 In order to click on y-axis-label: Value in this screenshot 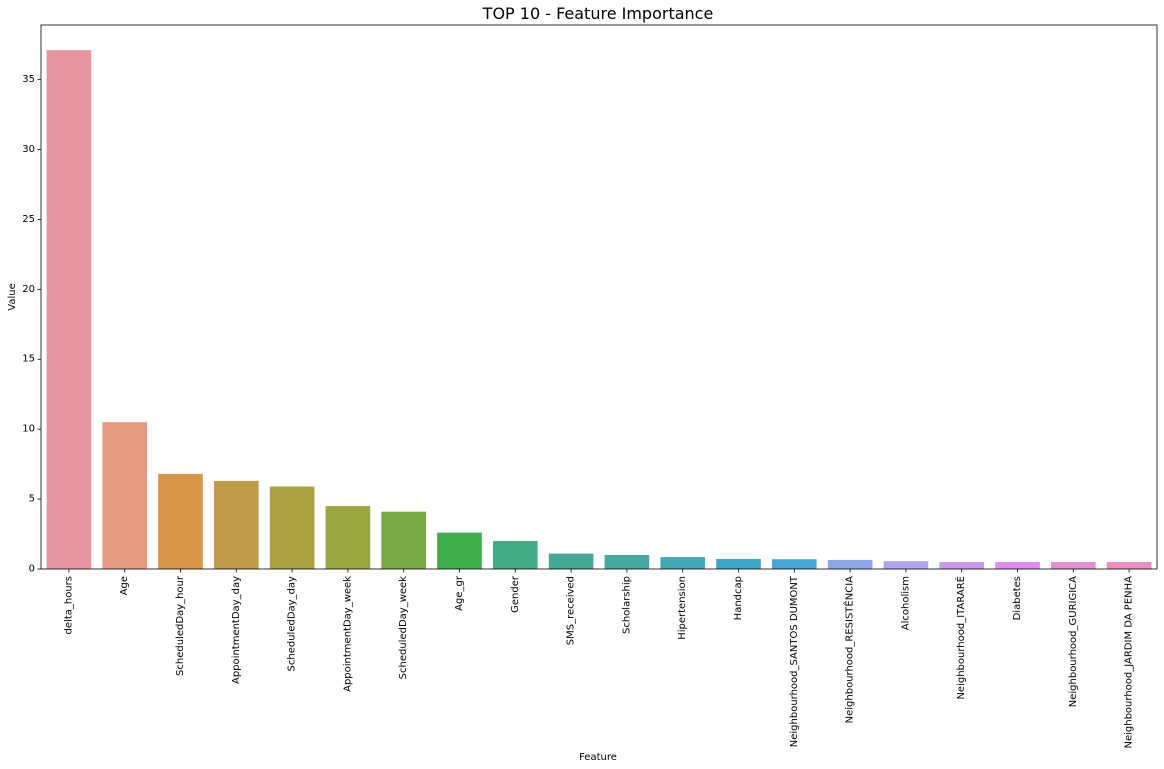, I will do `click(12, 296)`.